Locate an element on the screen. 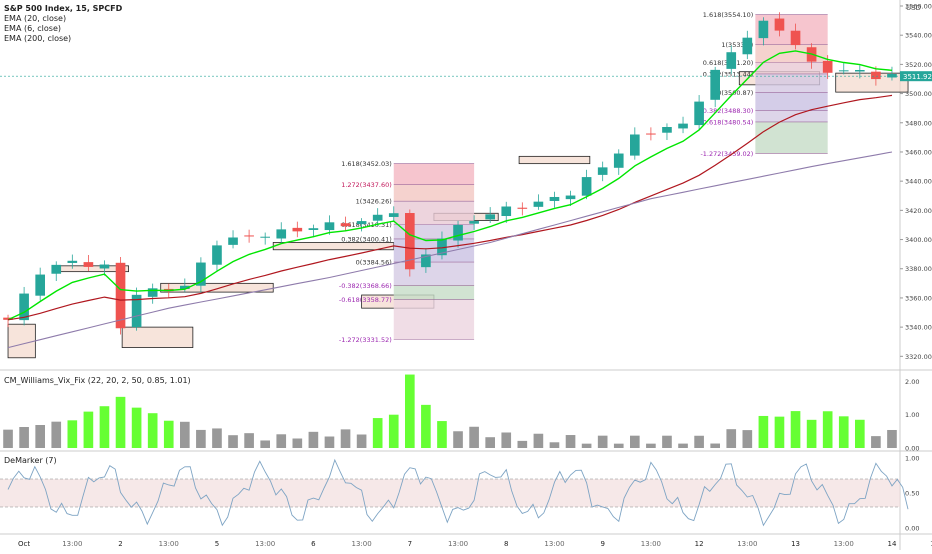  price-tick-label: 3560.00 is located at coordinates (918, 7).